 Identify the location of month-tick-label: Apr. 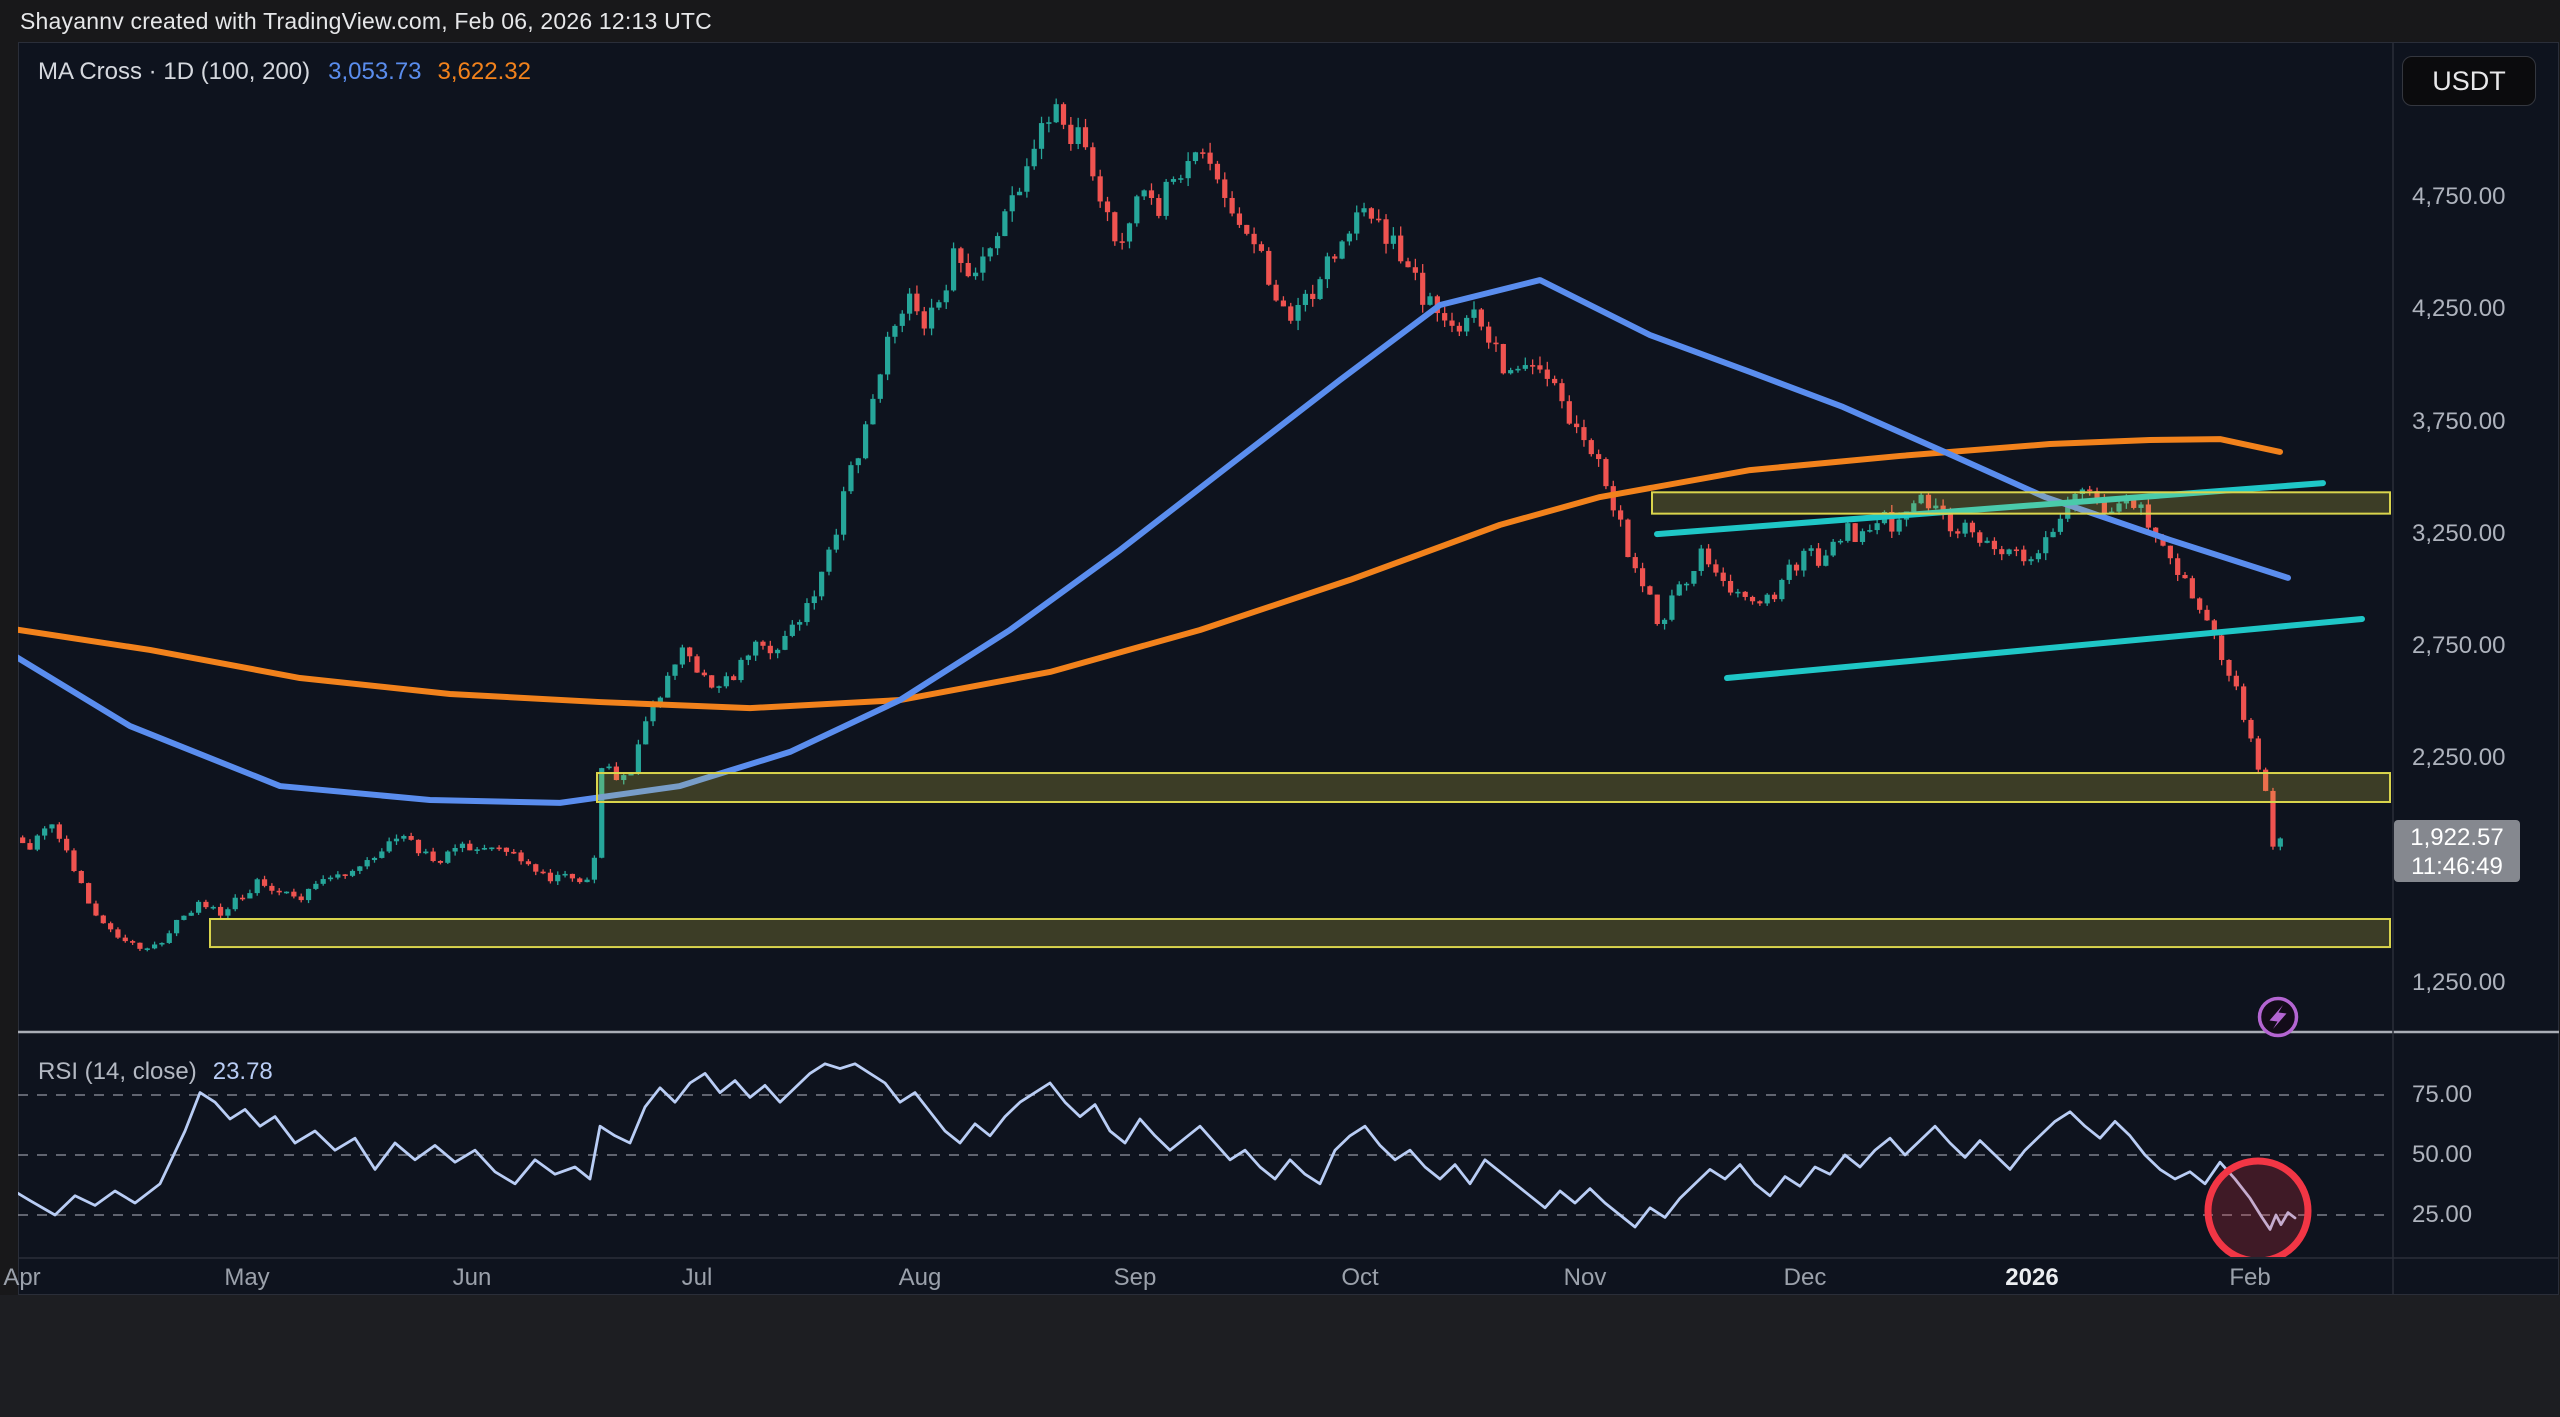
(22, 1277).